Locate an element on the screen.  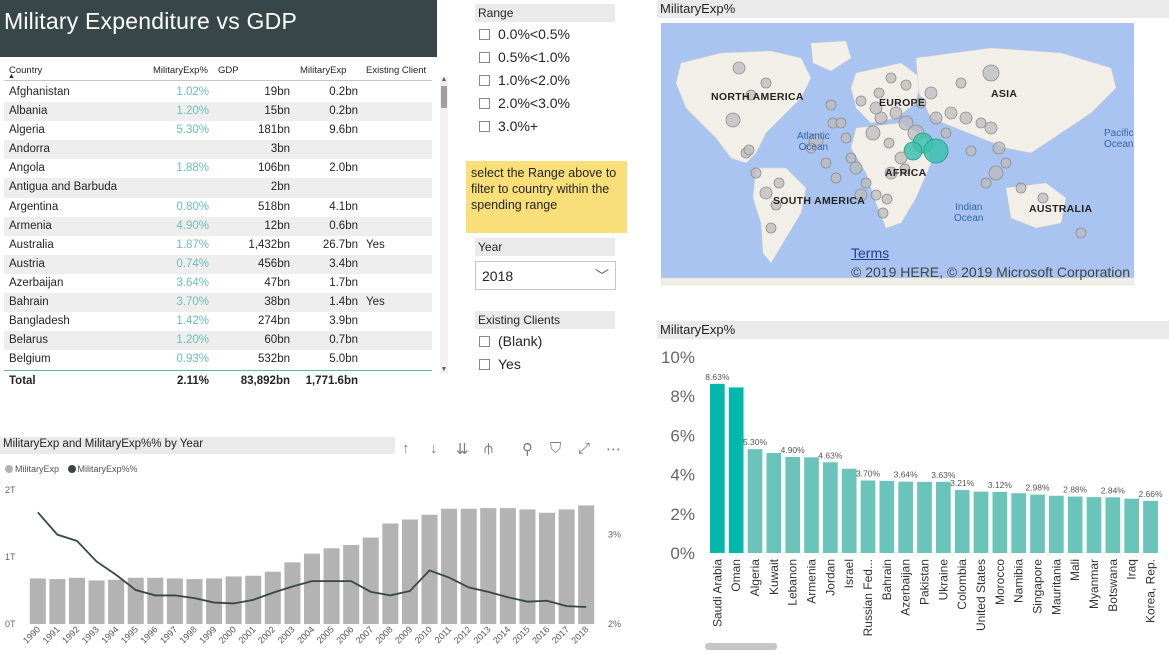
table-row: Australia 1.87% 1,432bn 26.7bn Yes is located at coordinates (218, 245).